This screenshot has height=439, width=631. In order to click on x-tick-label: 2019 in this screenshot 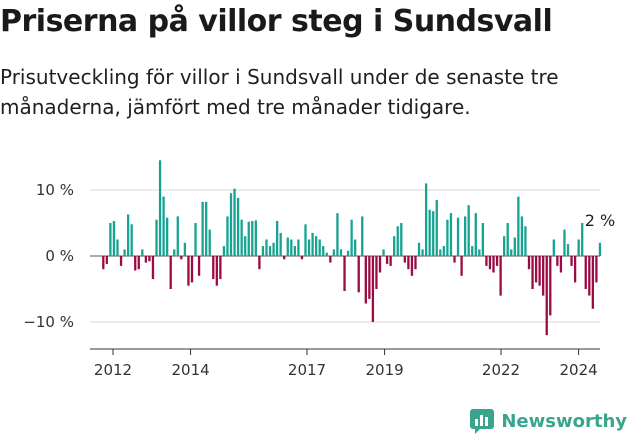, I will do `click(385, 370)`.